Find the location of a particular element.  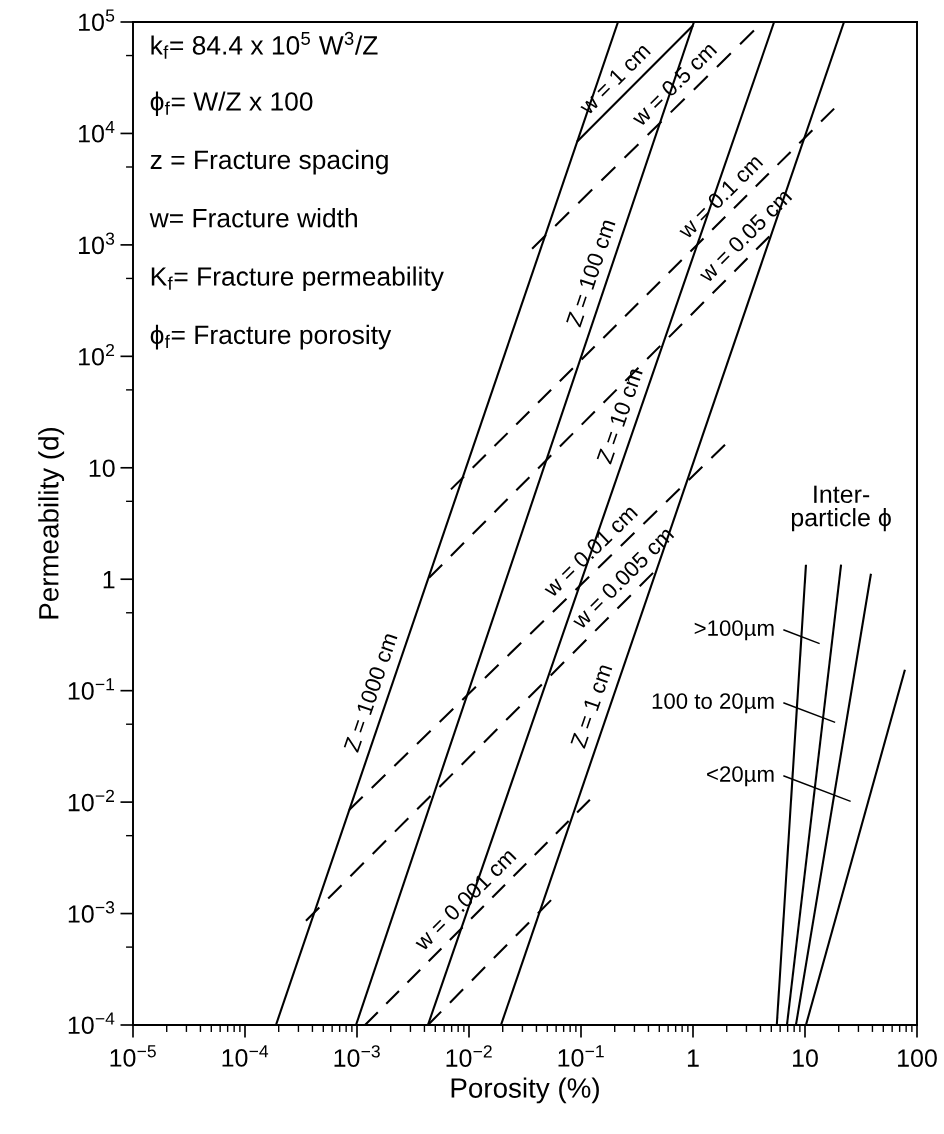

x-tick-label: 100 is located at coordinates (917, 1058).